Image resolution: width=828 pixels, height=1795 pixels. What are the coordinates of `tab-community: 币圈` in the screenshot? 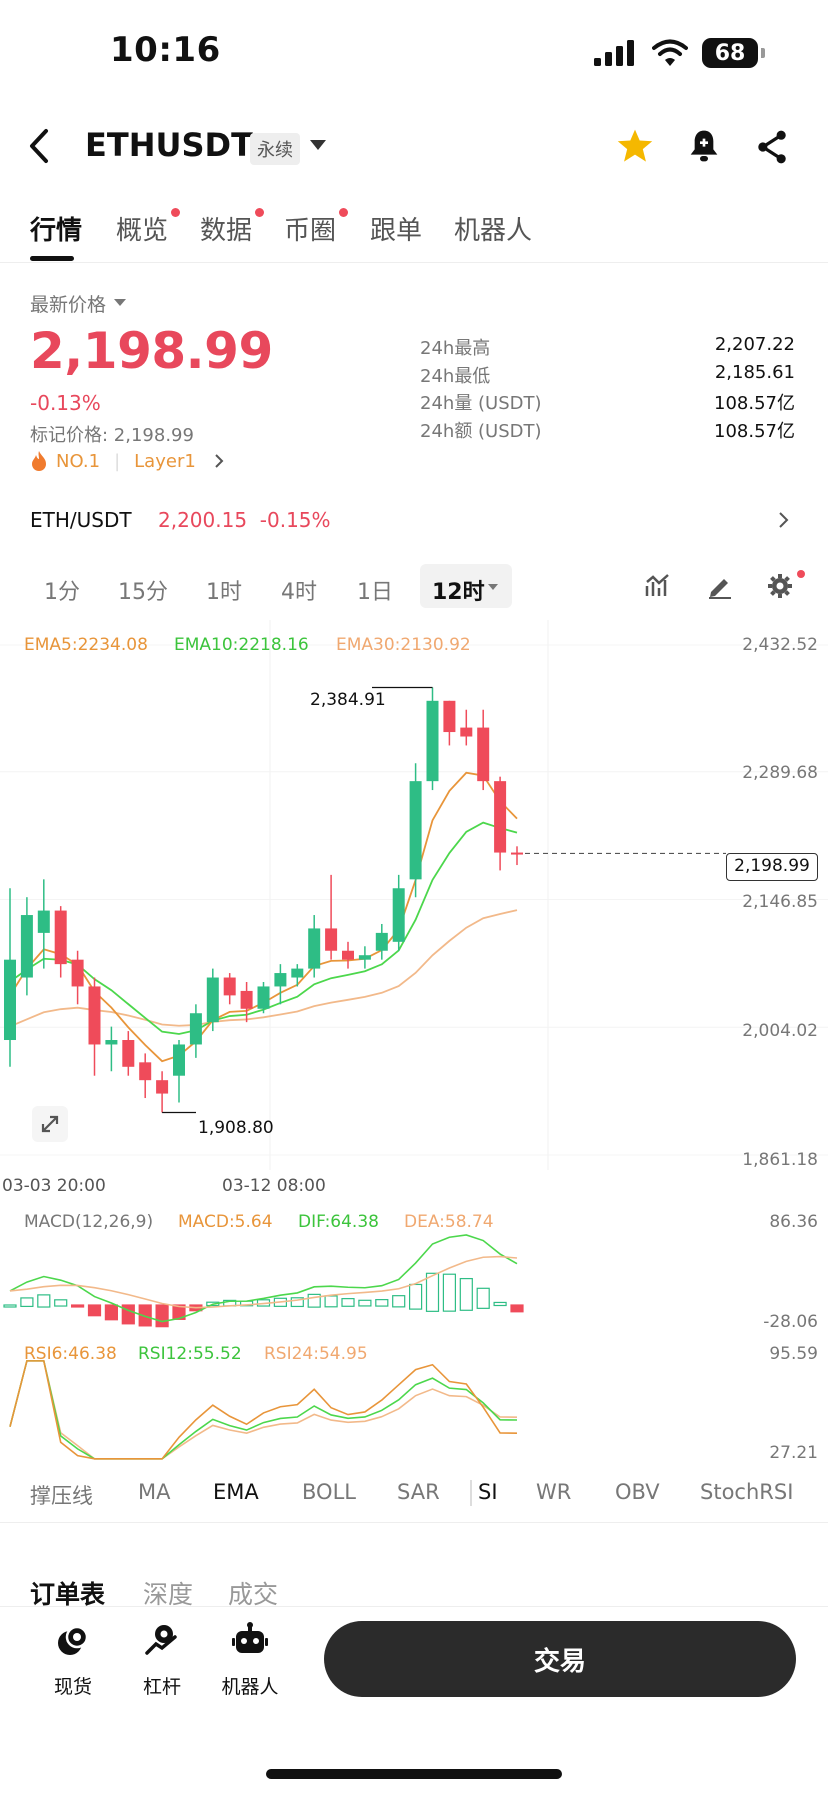 It's located at (316, 227).